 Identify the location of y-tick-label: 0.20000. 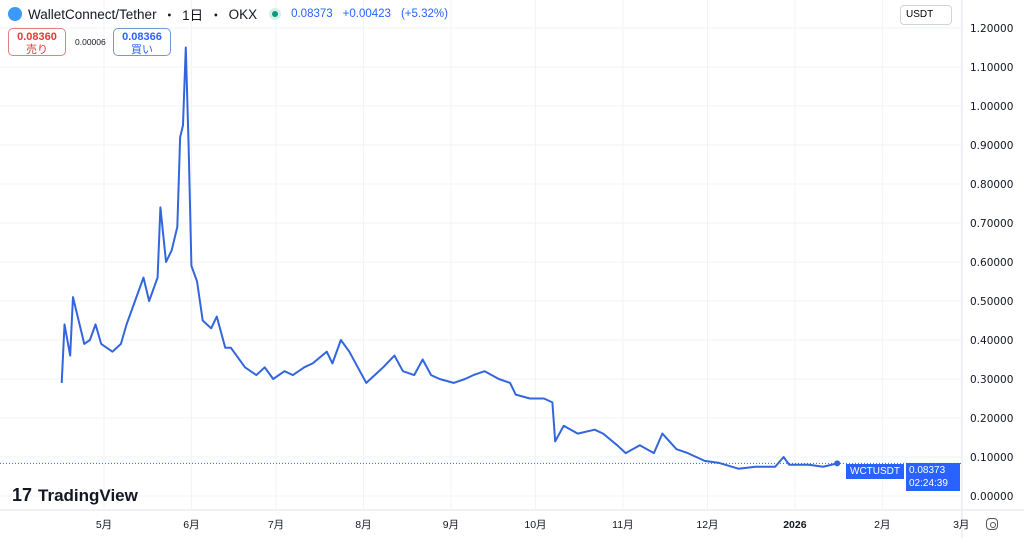
(991, 419).